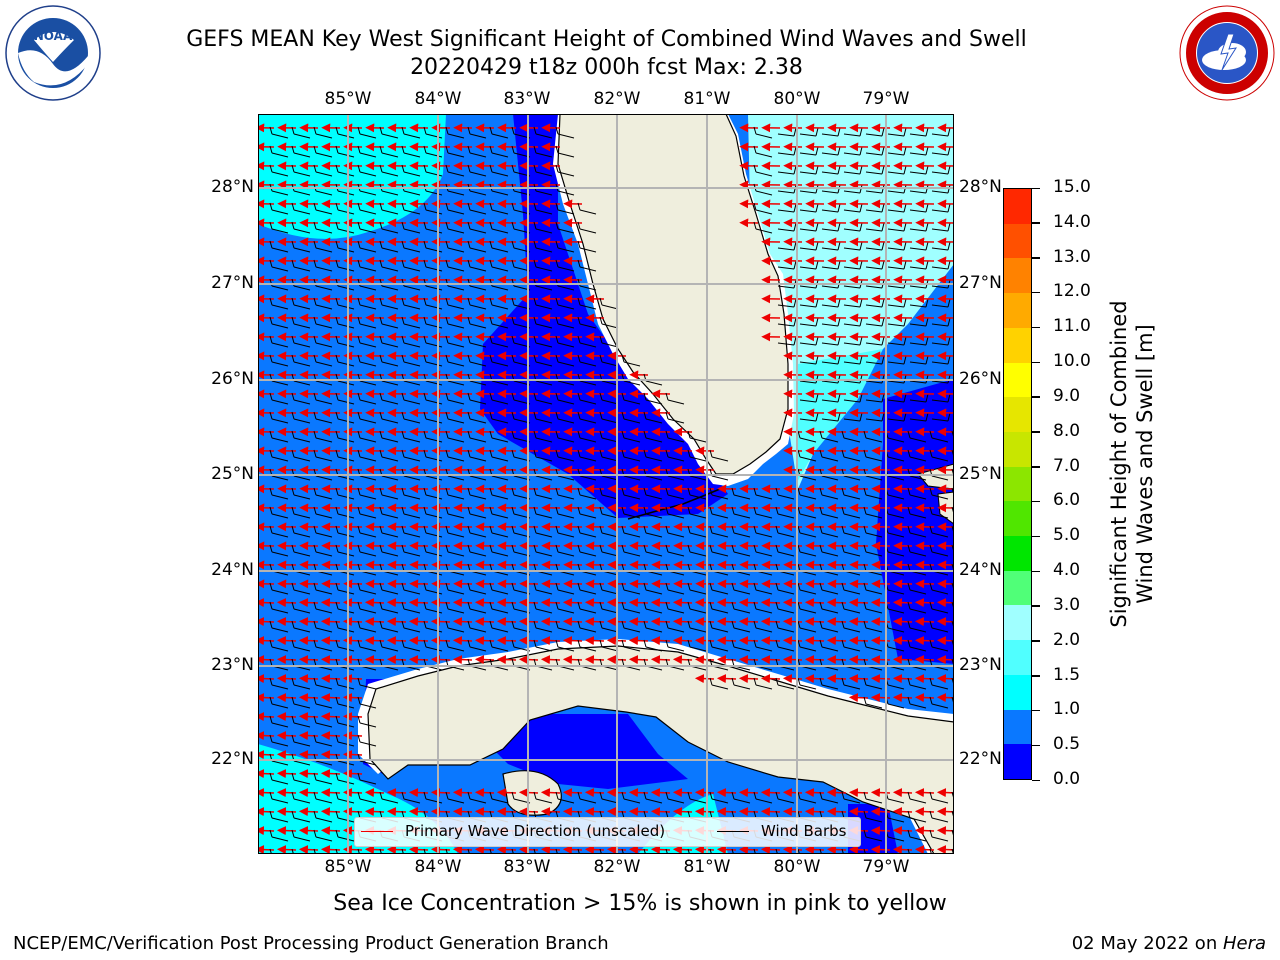 This screenshot has width=1280, height=960. I want to click on lat-label-right-22n: 22°N, so click(980, 759).